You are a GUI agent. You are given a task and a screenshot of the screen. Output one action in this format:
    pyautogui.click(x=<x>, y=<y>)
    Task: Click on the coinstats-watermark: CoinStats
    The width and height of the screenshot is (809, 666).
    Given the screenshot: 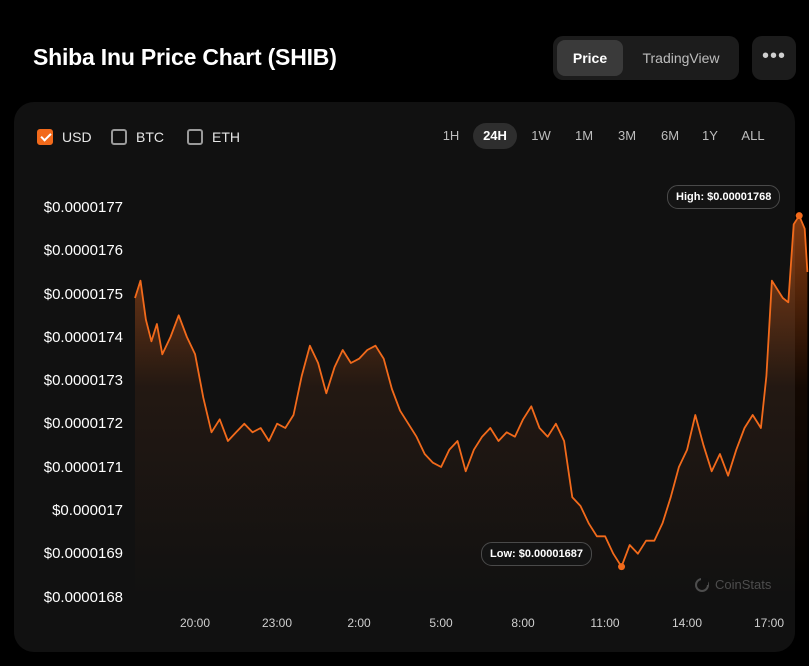 What is the action you would take?
    pyautogui.click(x=733, y=584)
    